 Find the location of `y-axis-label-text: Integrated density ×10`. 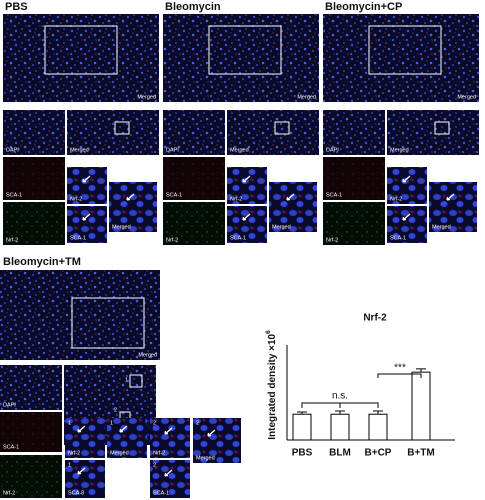

y-axis-label-text: Integrated density ×10 is located at coordinates (272, 386).